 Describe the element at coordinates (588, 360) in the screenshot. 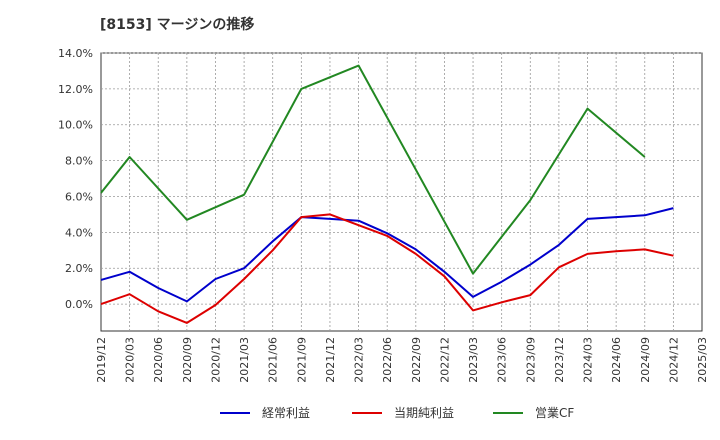

I see `x-tick-label: 2024/03` at that location.